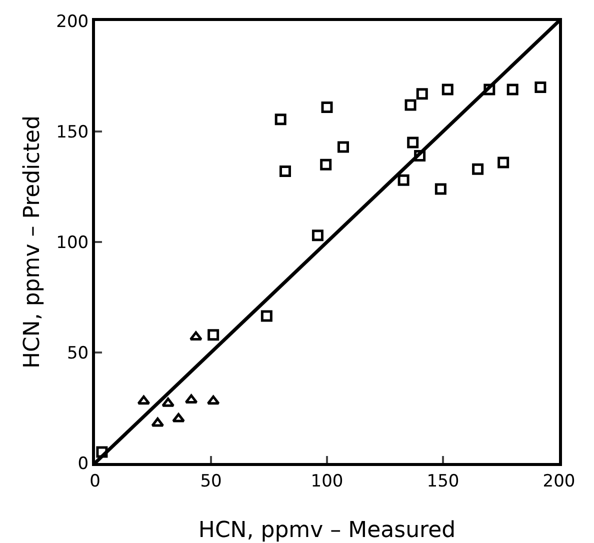  I want to click on x-tick-label: 150, so click(443, 481).